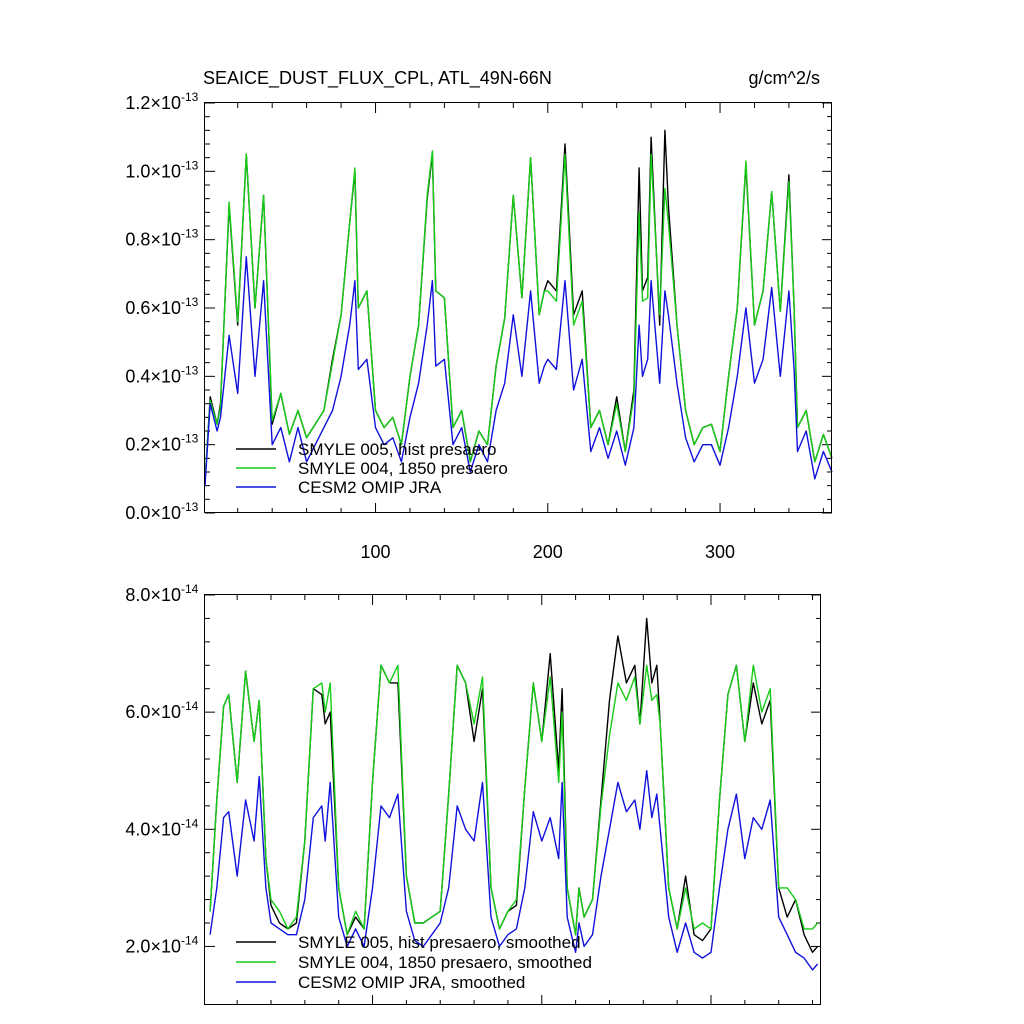 This screenshot has width=1024, height=1024. Describe the element at coordinates (153, 376) in the screenshot. I see `y-tick-label: 0.4×10` at that location.